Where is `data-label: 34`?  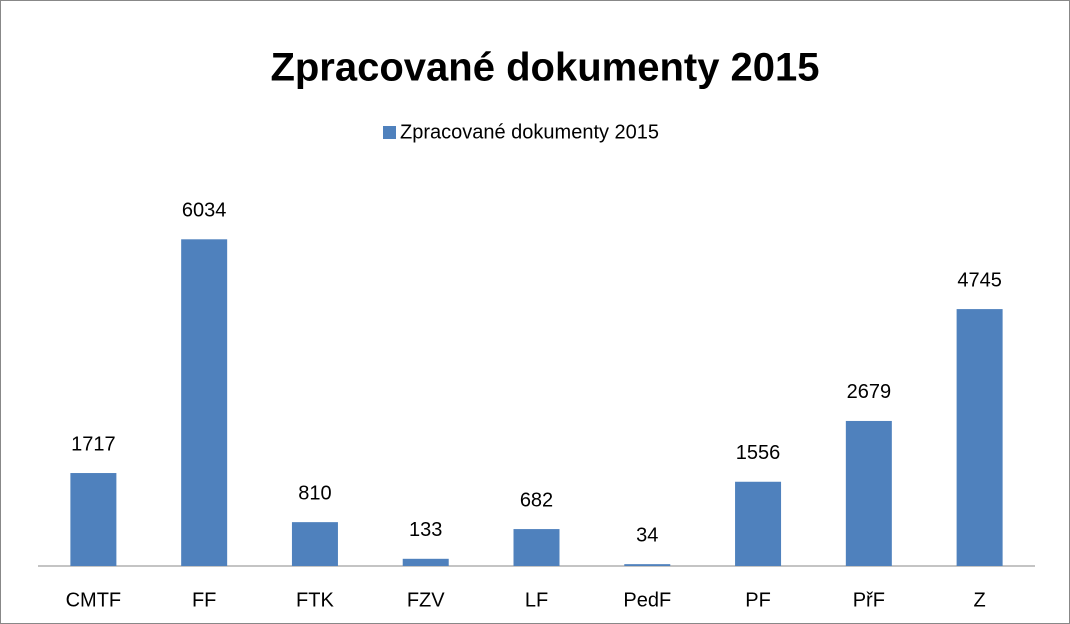
data-label: 34 is located at coordinates (647, 535).